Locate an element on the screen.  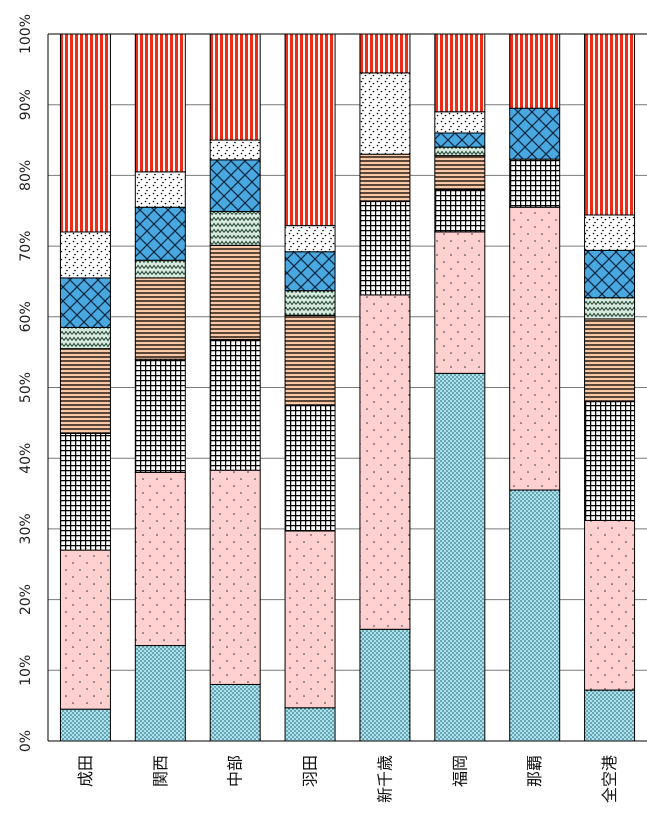
category-label: 成田 is located at coordinates (85, 771).